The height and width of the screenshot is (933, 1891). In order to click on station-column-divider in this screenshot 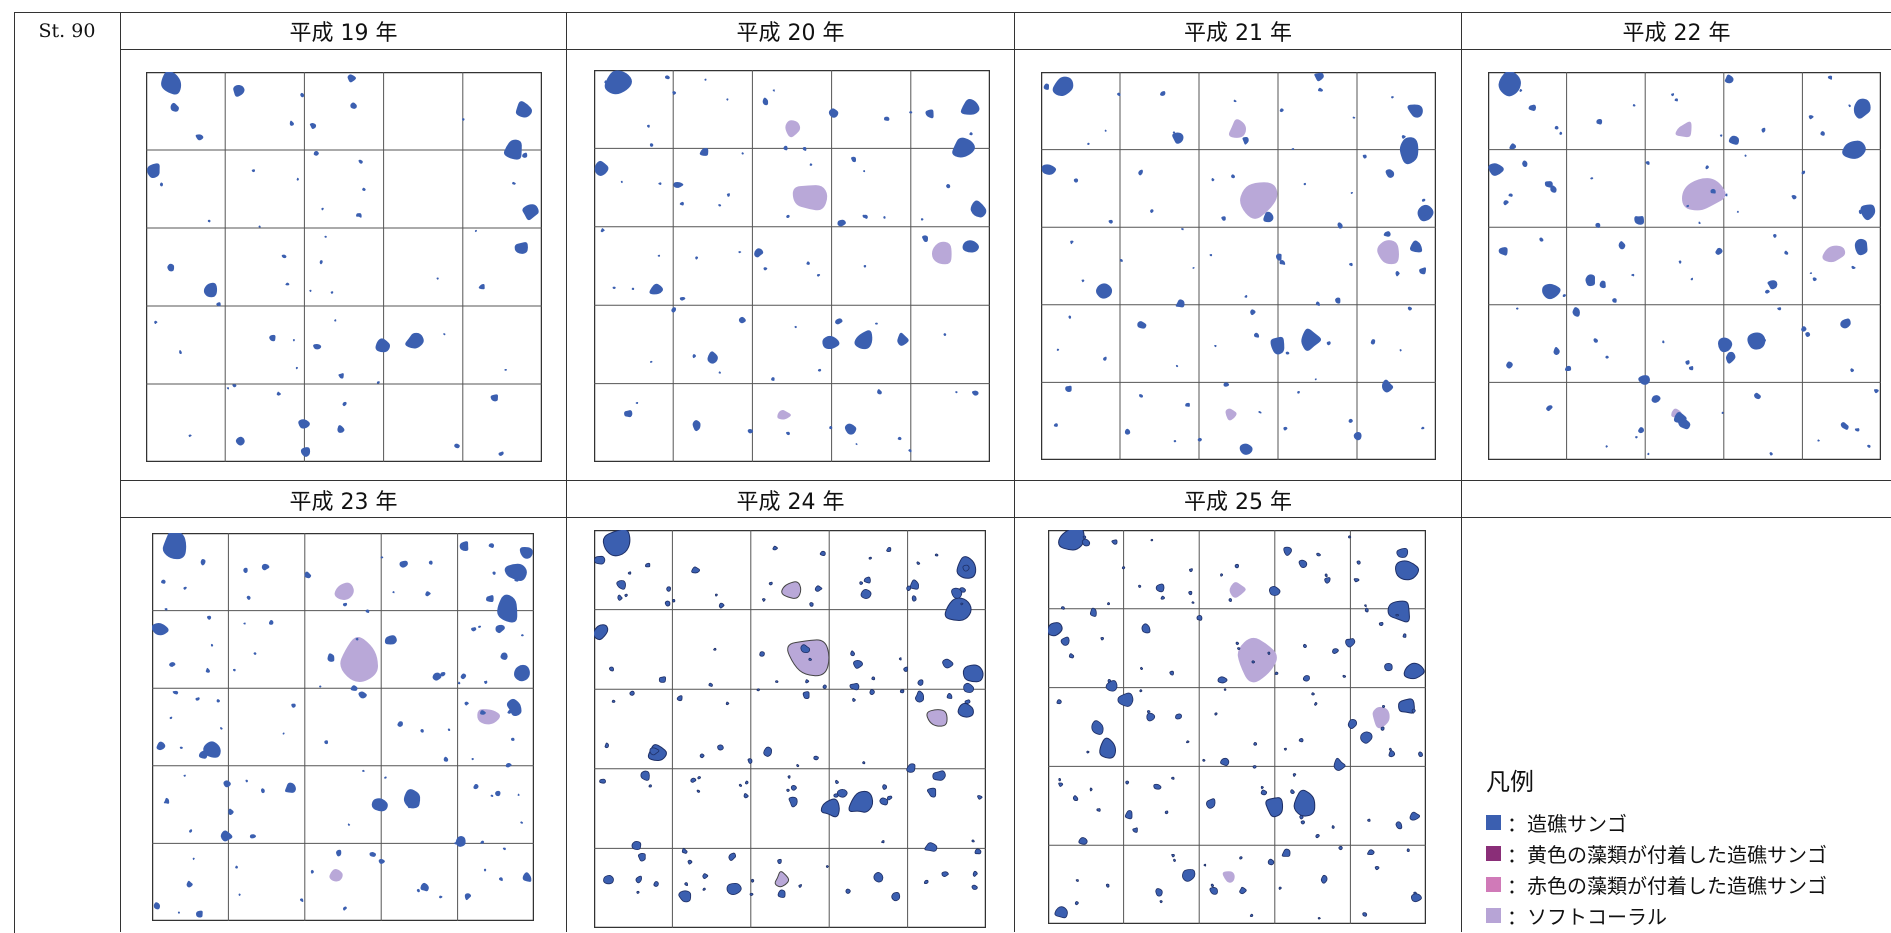, I will do `click(120, 472)`.